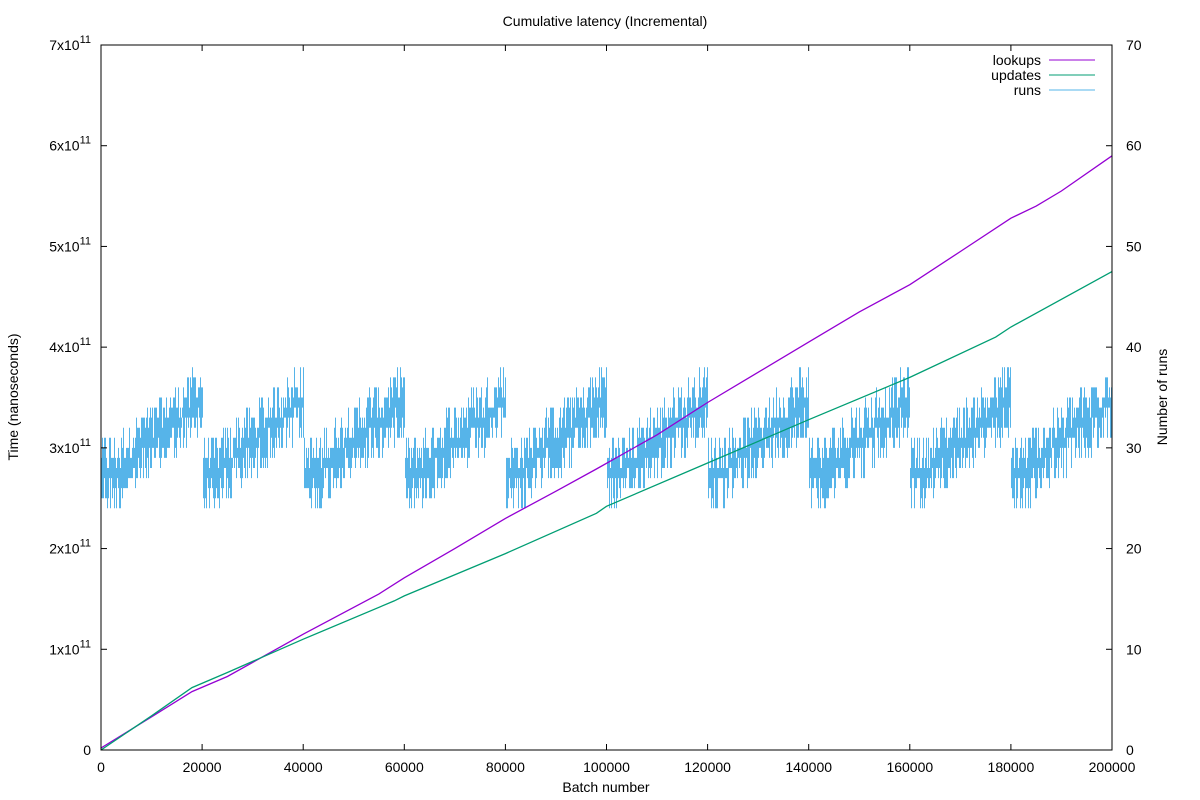 The width and height of the screenshot is (1200, 800). Describe the element at coordinates (1011, 767) in the screenshot. I see `x-tick-label: 180000` at that location.